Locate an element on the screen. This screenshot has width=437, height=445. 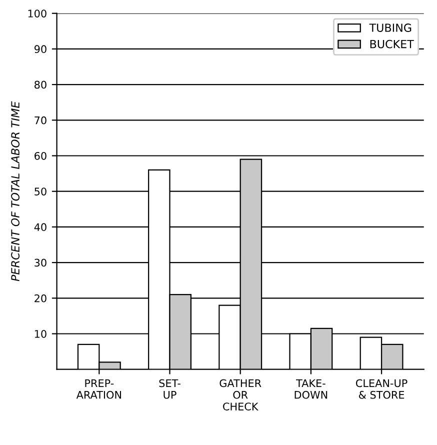
y-tick-label: 90 is located at coordinates (40, 49).